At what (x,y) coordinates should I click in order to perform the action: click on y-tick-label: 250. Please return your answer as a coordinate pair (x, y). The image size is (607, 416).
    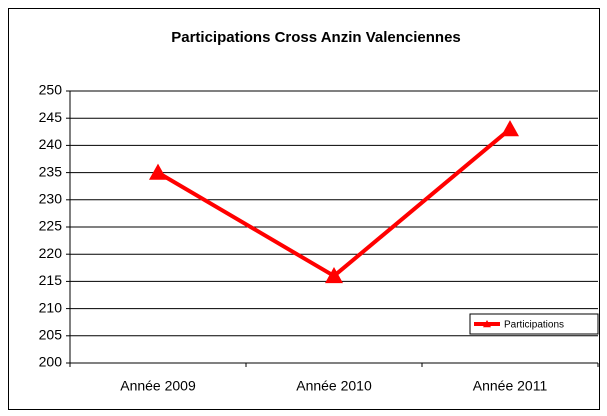
    Looking at the image, I should click on (51, 90).